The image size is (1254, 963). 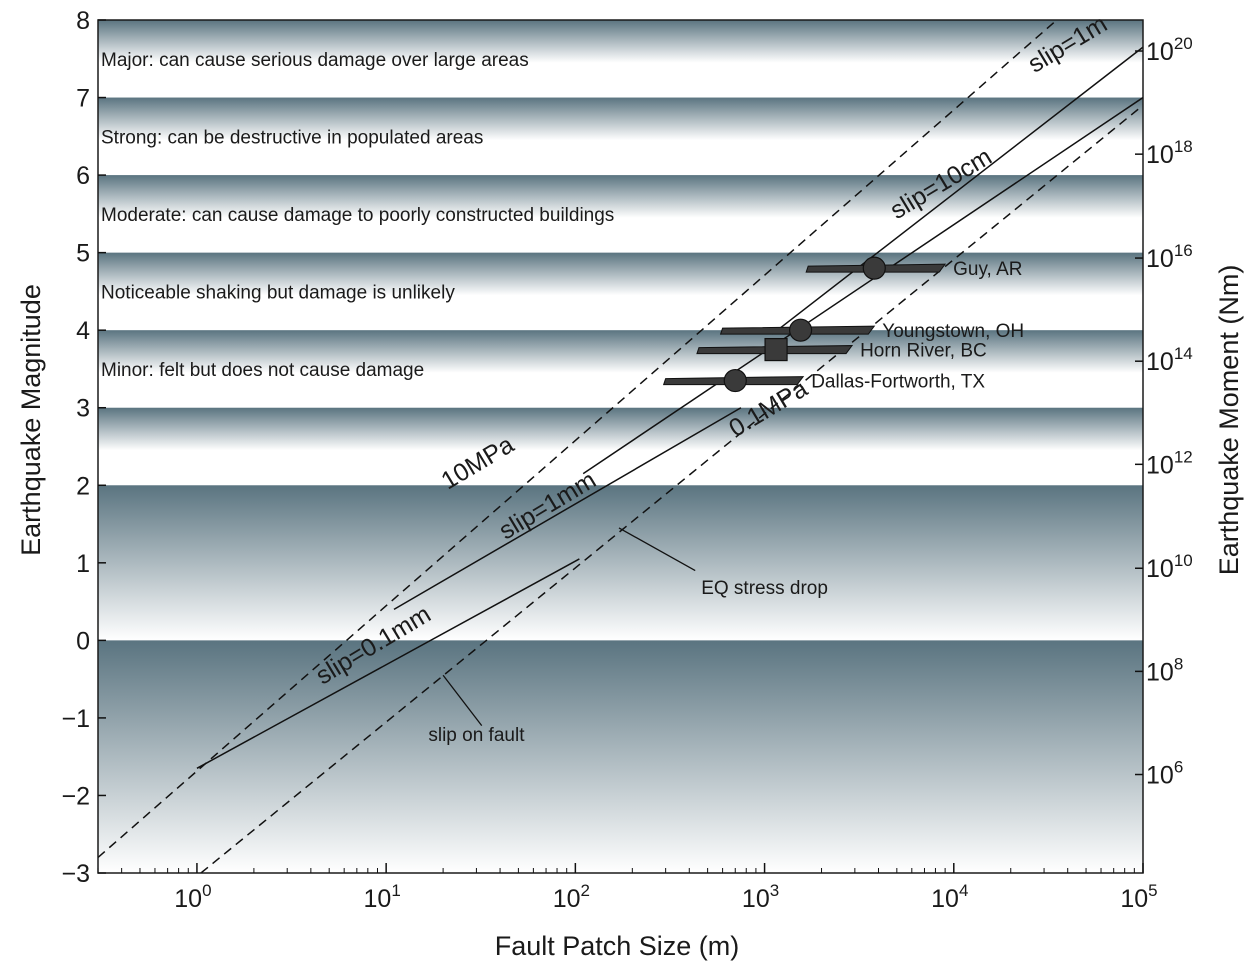 What do you see at coordinates (192, 897) in the screenshot?
I see `x-tick-label: 10⁰` at bounding box center [192, 897].